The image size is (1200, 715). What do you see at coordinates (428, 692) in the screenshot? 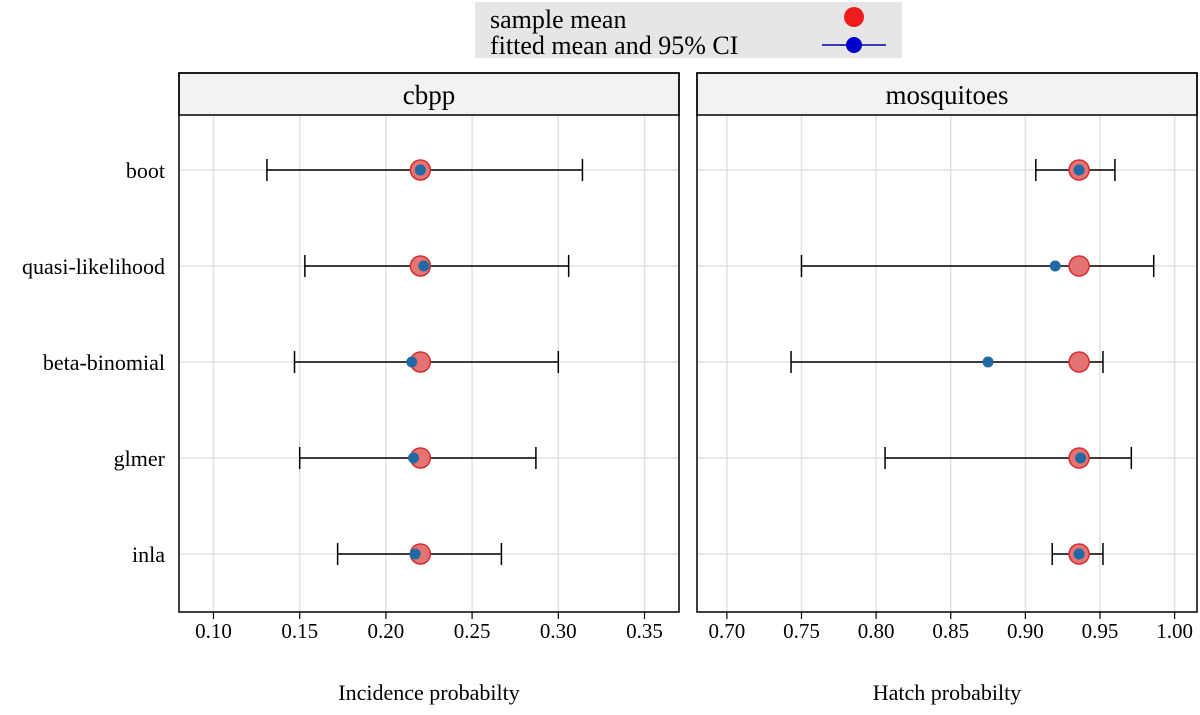
I see `x-axis-label: Incidence probabilty` at bounding box center [428, 692].